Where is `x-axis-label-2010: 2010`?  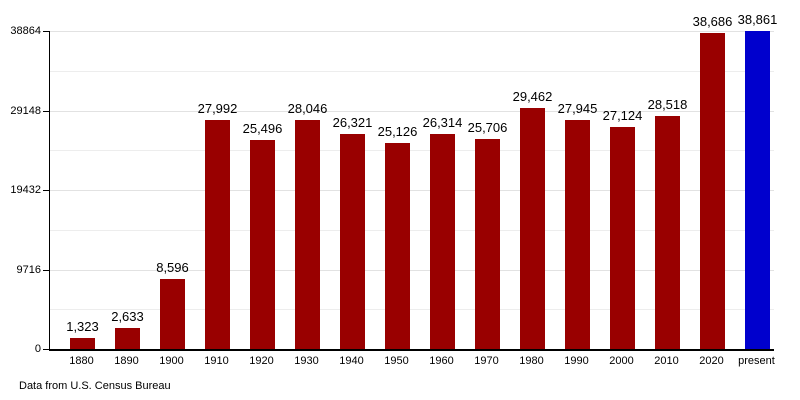 x-axis-label-2010: 2010 is located at coordinates (666, 361).